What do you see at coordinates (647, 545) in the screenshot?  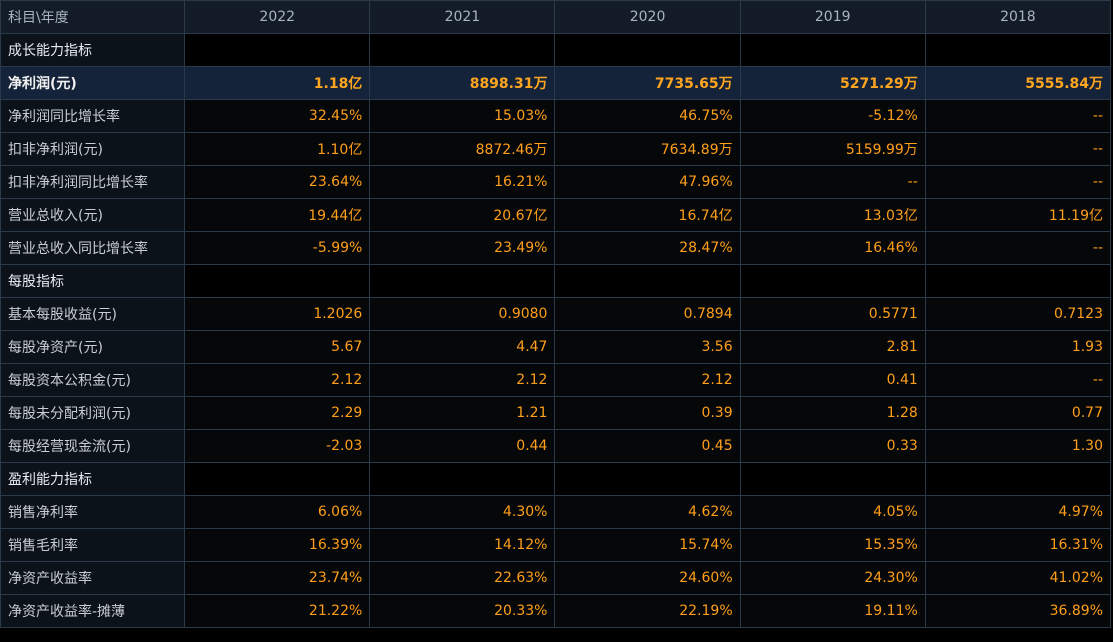 I see `value-cell: 15.74%` at bounding box center [647, 545].